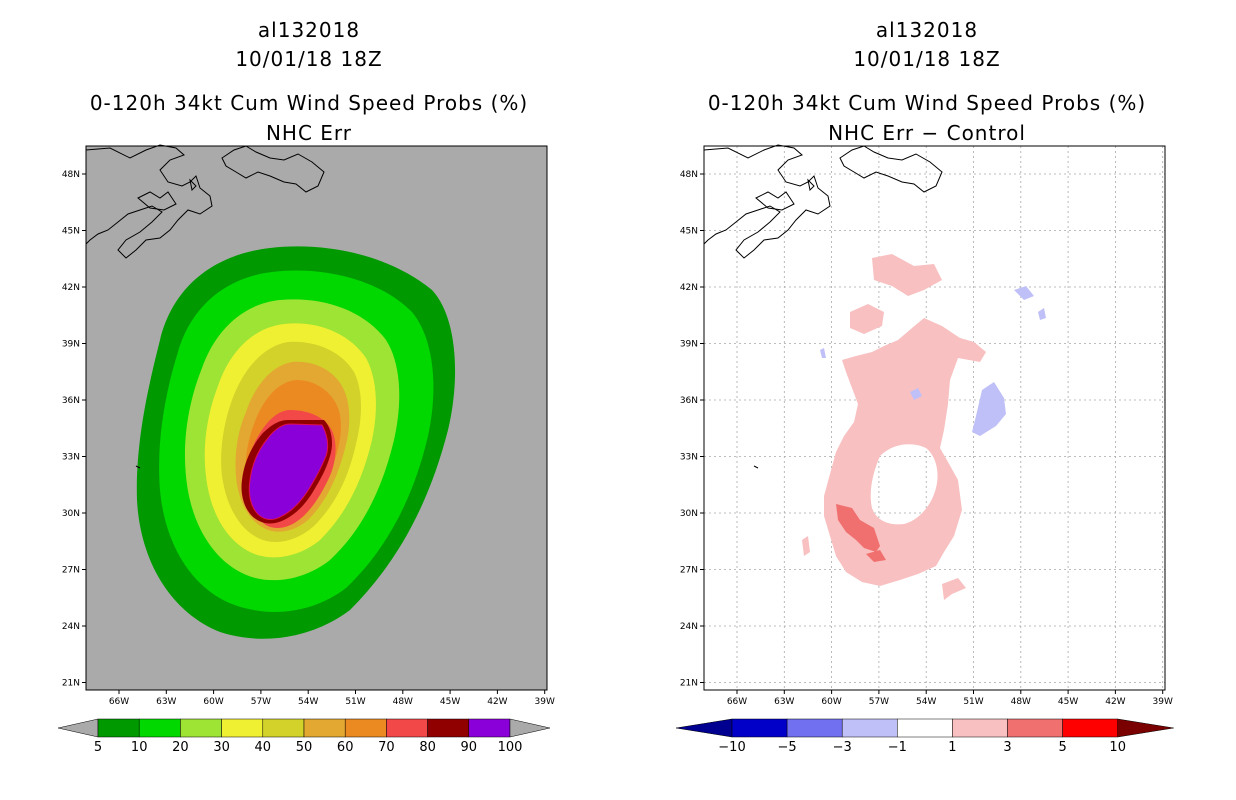 This screenshot has height=800, width=1236. I want to click on colorbar-label: −3, so click(842, 747).